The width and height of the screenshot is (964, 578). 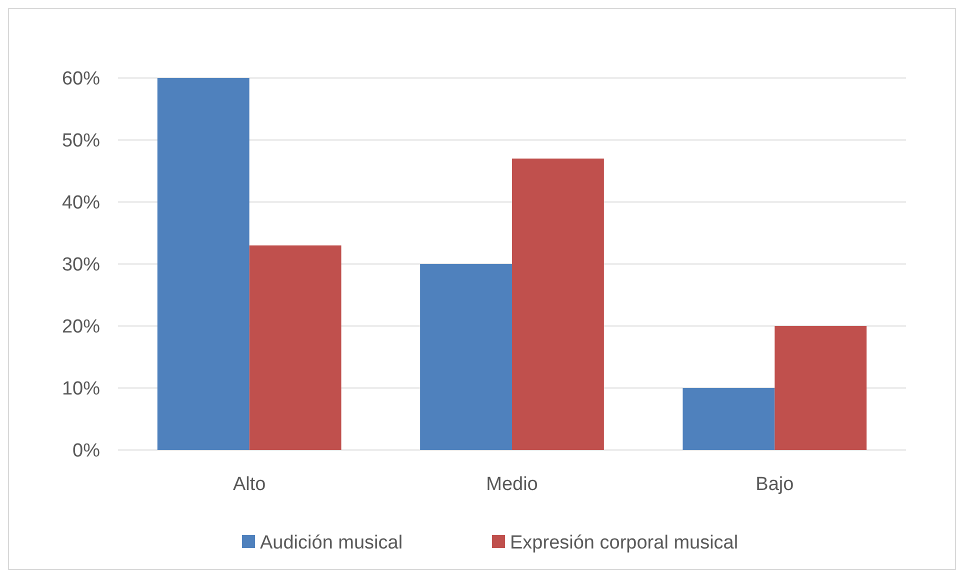 I want to click on y-tick-label: 30%, so click(x=81, y=265).